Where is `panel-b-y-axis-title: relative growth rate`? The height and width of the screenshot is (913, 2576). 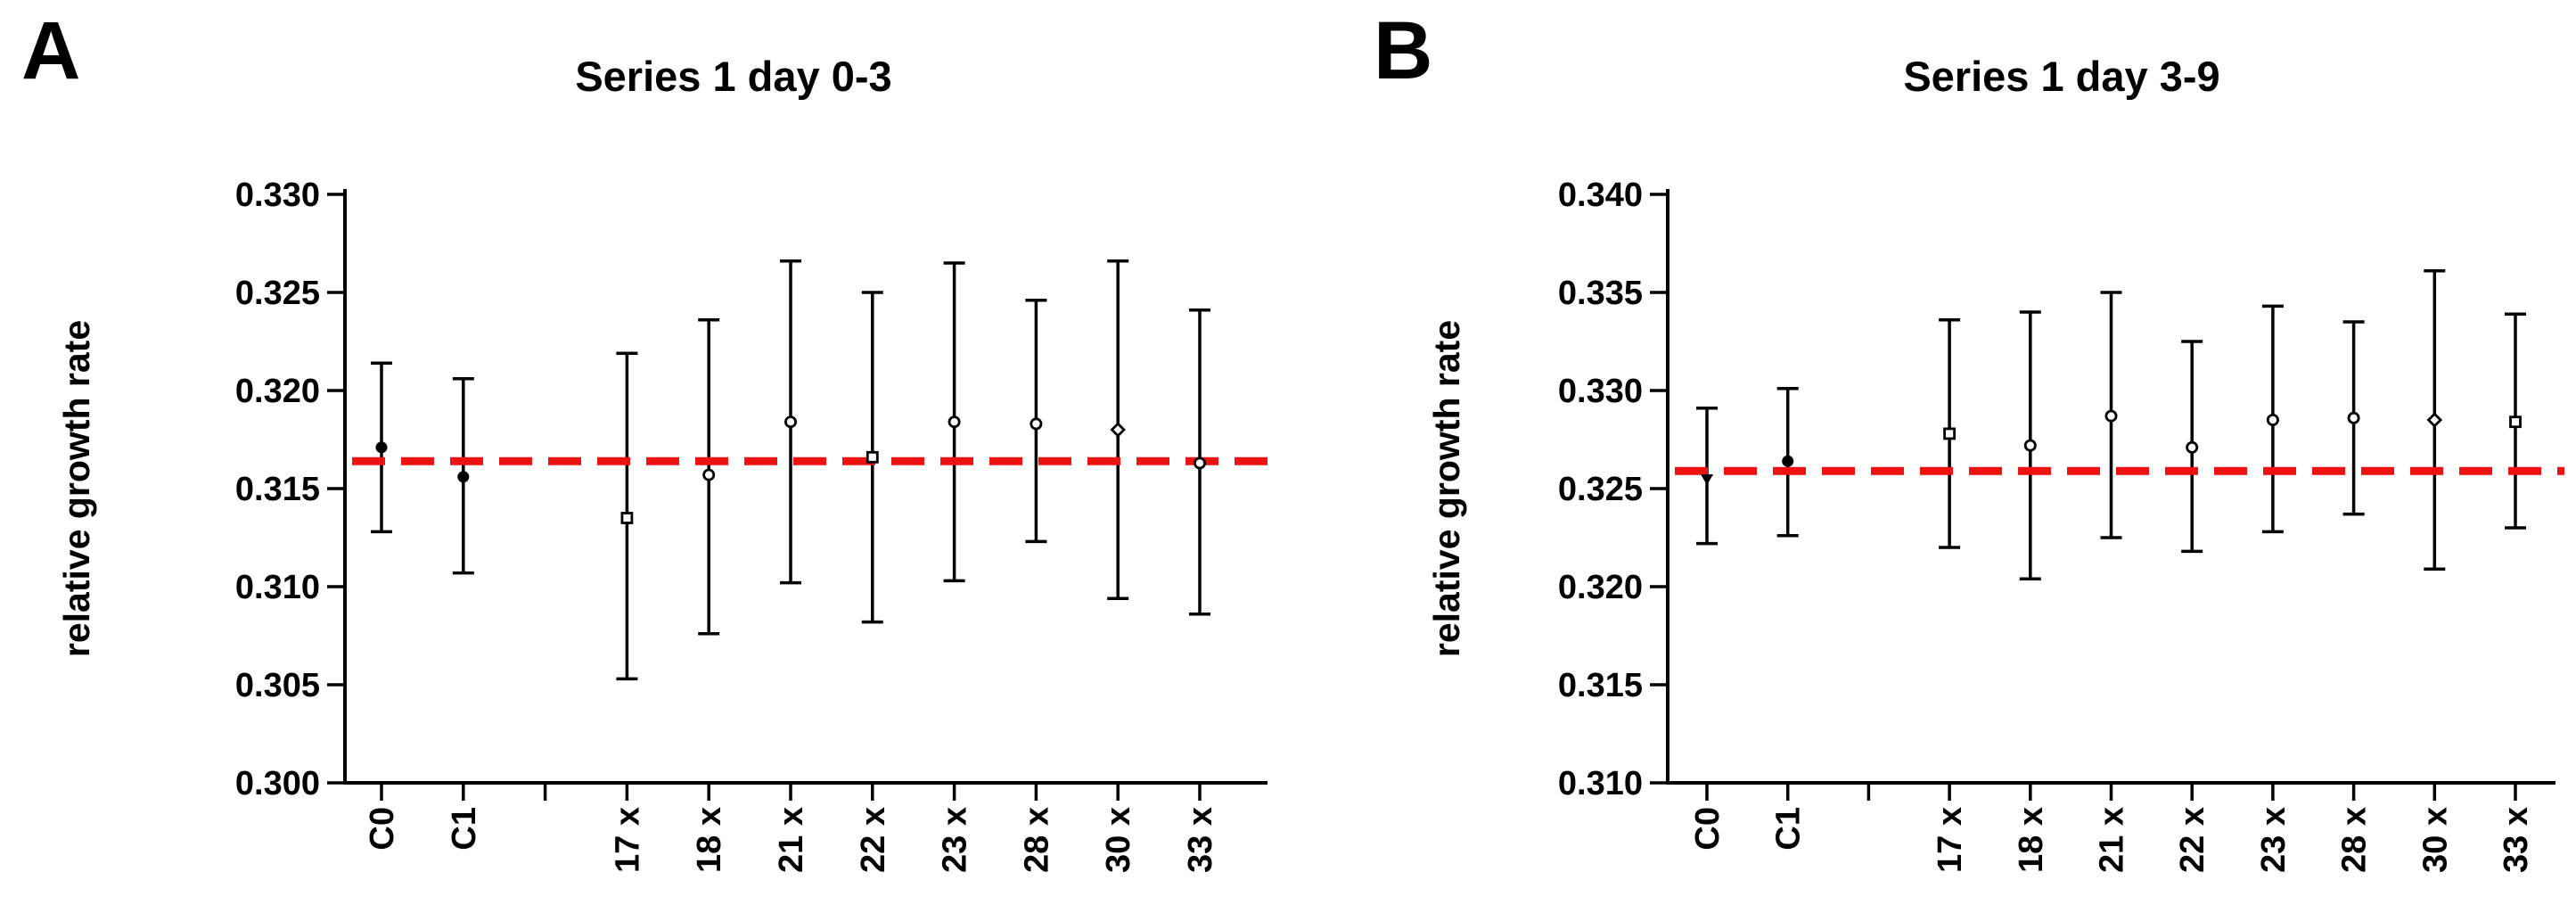 panel-b-y-axis-title: relative growth rate is located at coordinates (1446, 488).